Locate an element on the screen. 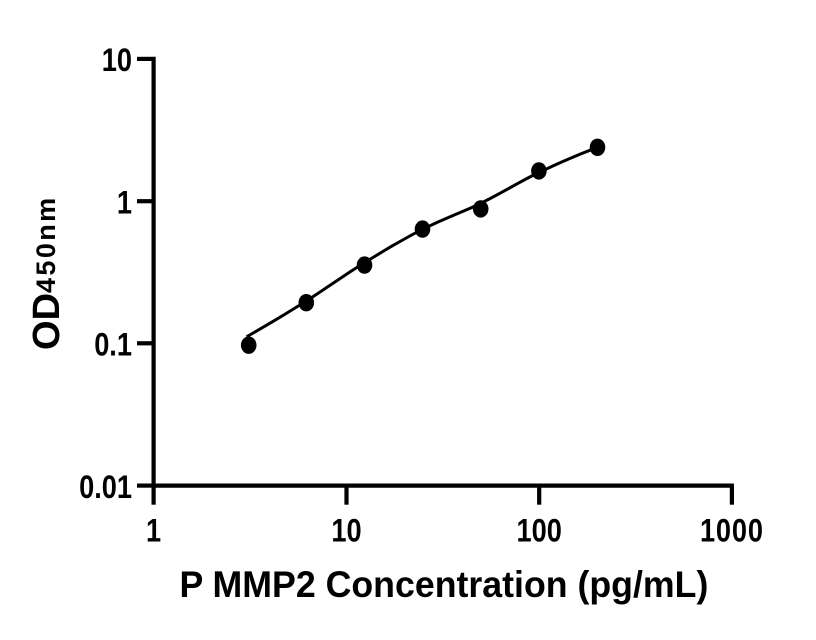 This screenshot has height=640, width=816. svg-text: P MMP2 Concentration (pg/mL) is located at coordinates (443, 584).